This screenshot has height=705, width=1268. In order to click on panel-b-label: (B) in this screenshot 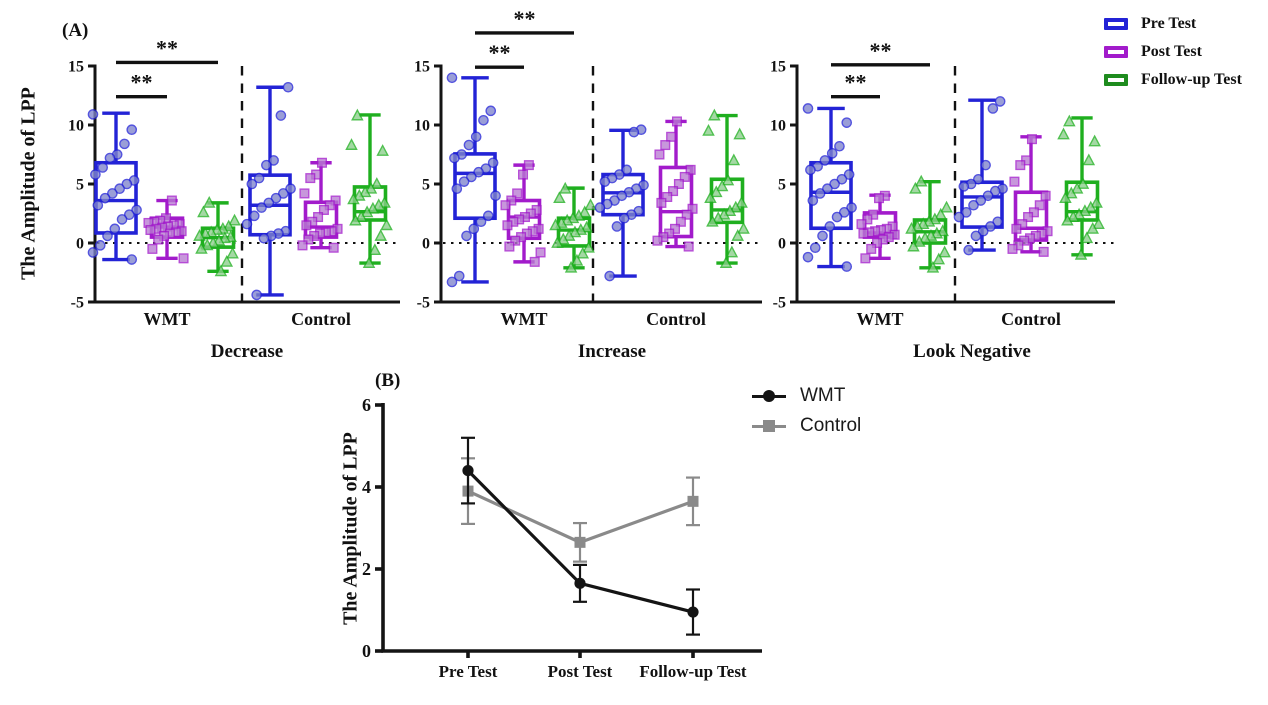, I will do `click(388, 380)`.